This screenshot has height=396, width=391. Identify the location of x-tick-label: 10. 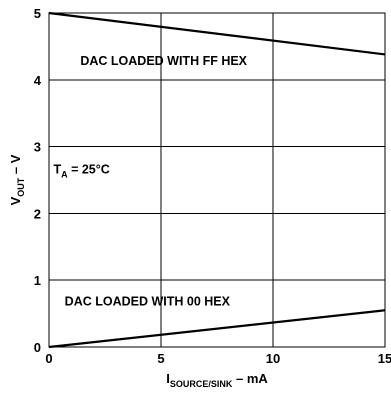
(273, 358).